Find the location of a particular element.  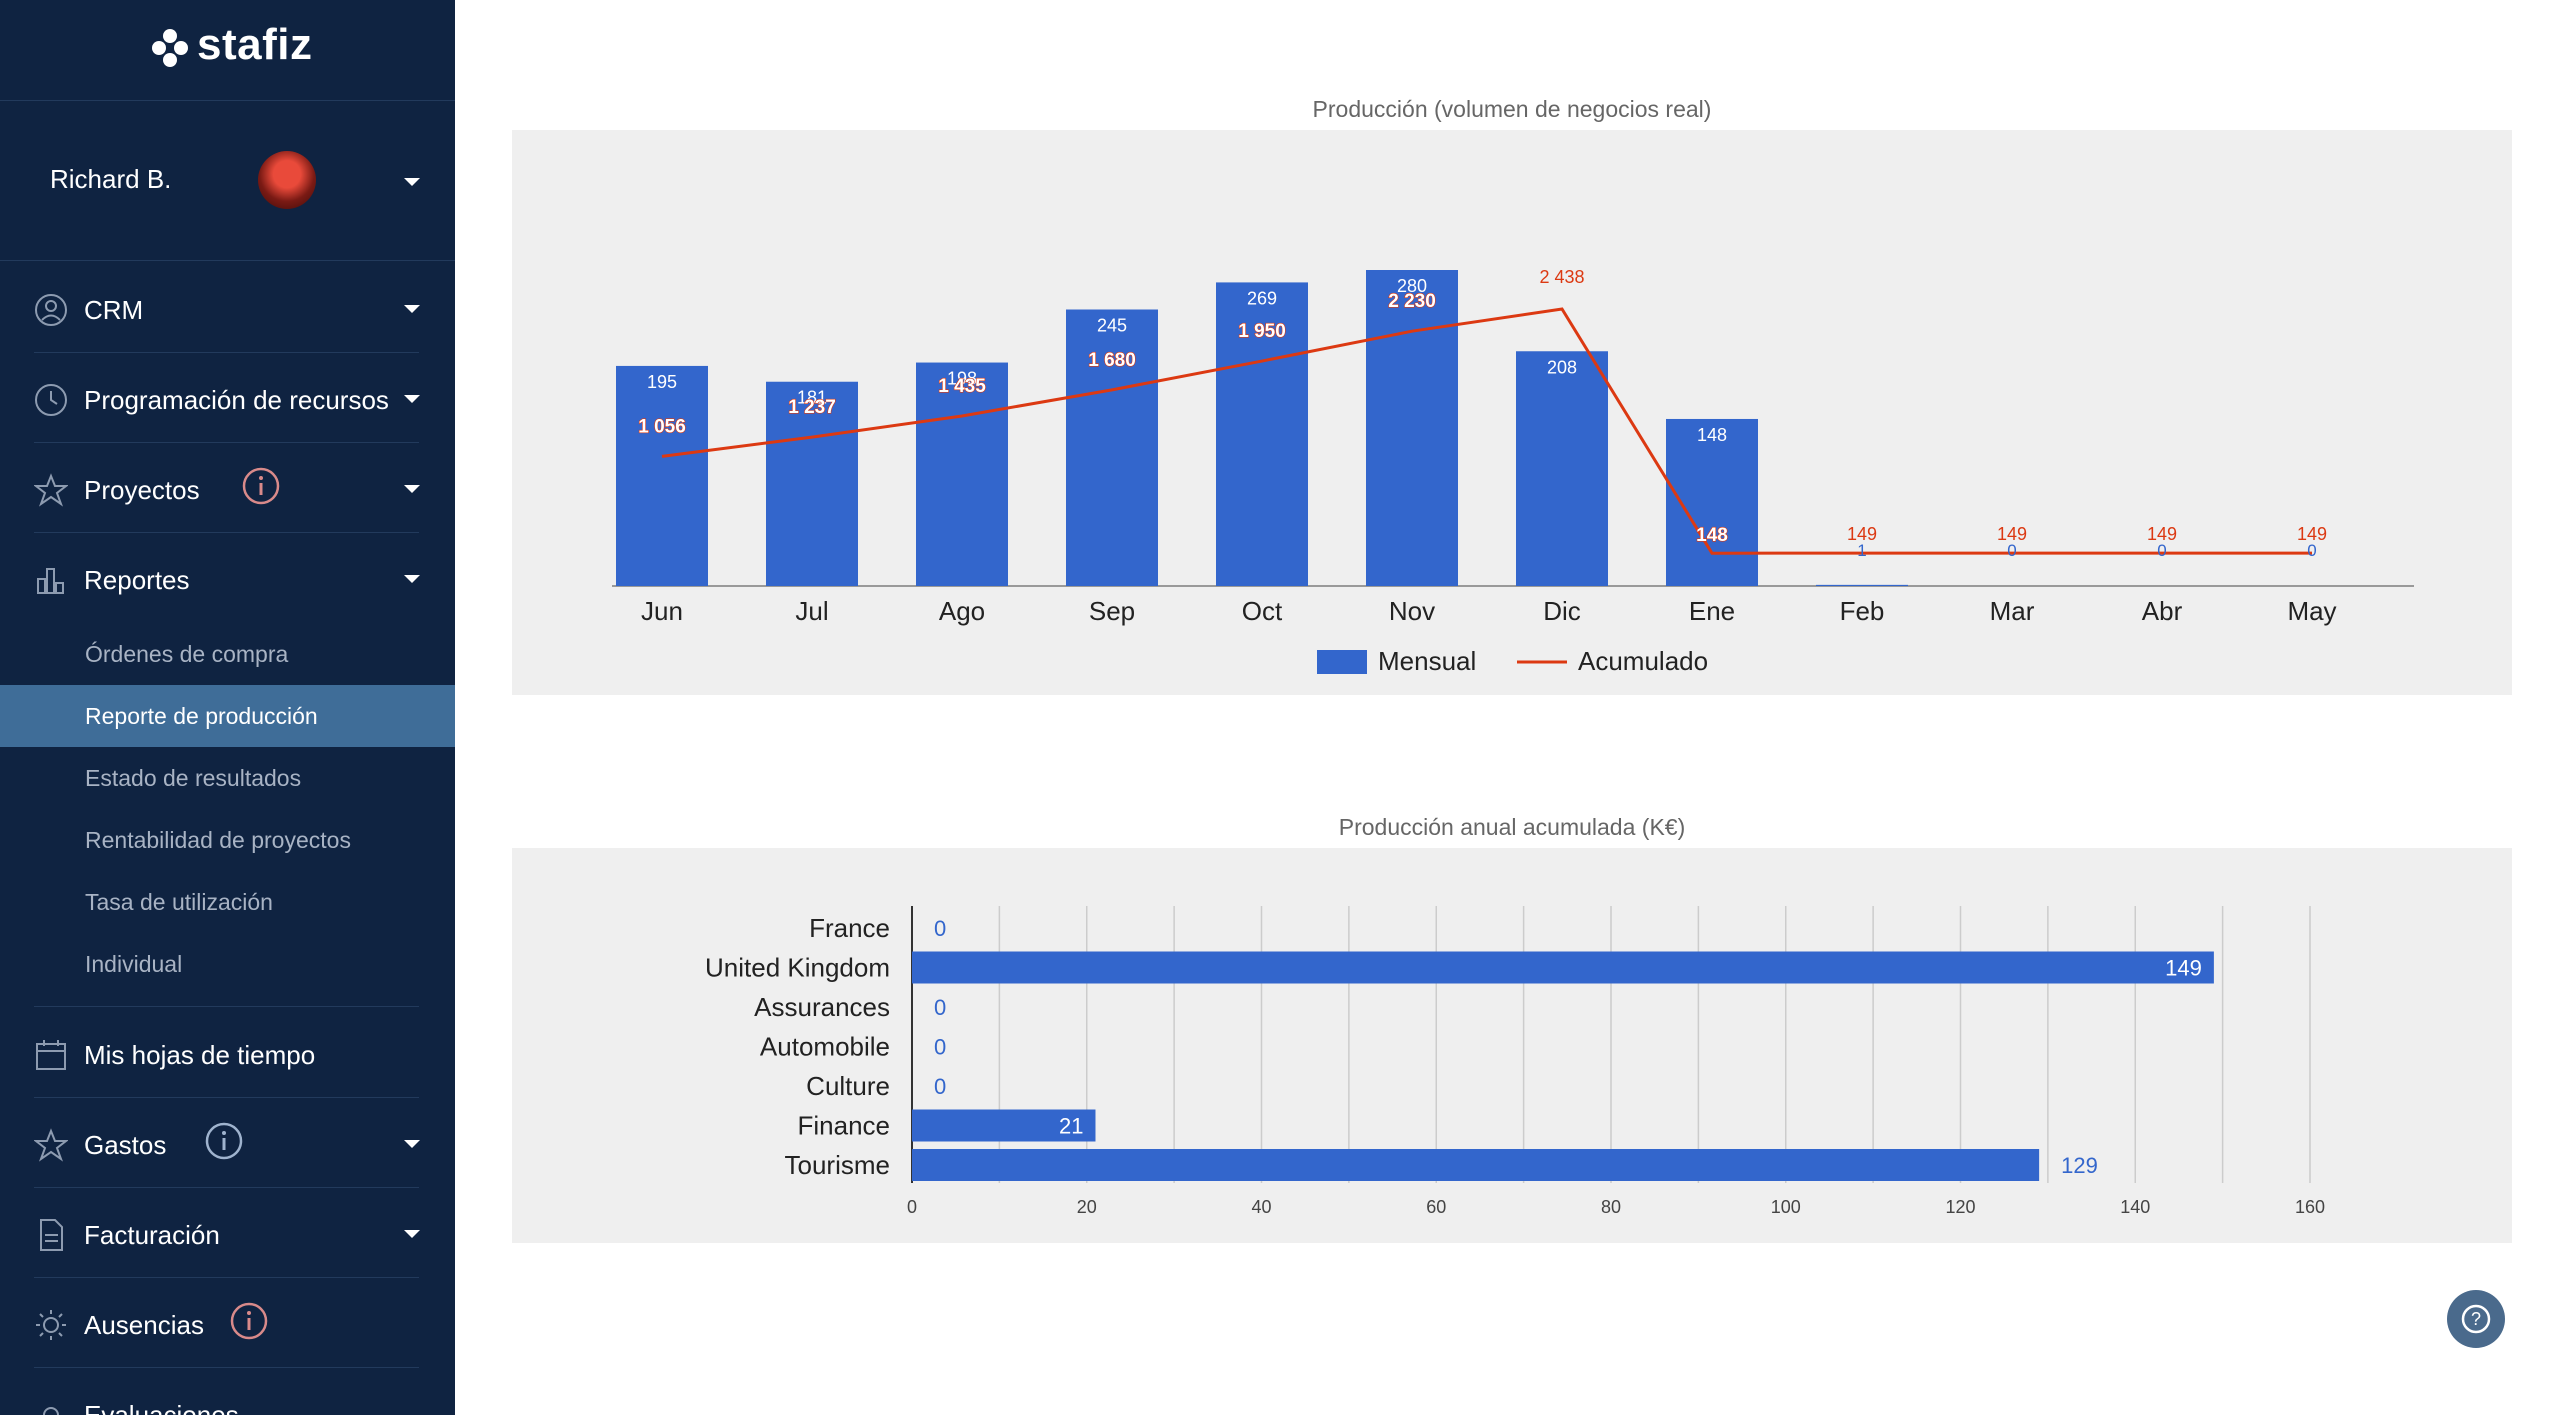

nav-item-timesheets: Mis hojas de tiempo is located at coordinates (227, 1054).